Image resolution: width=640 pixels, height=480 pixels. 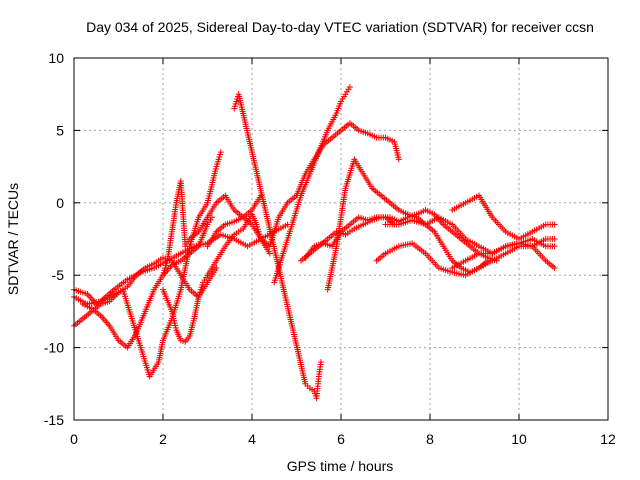 What do you see at coordinates (54, 420) in the screenshot?
I see `y-tick-label: -15` at bounding box center [54, 420].